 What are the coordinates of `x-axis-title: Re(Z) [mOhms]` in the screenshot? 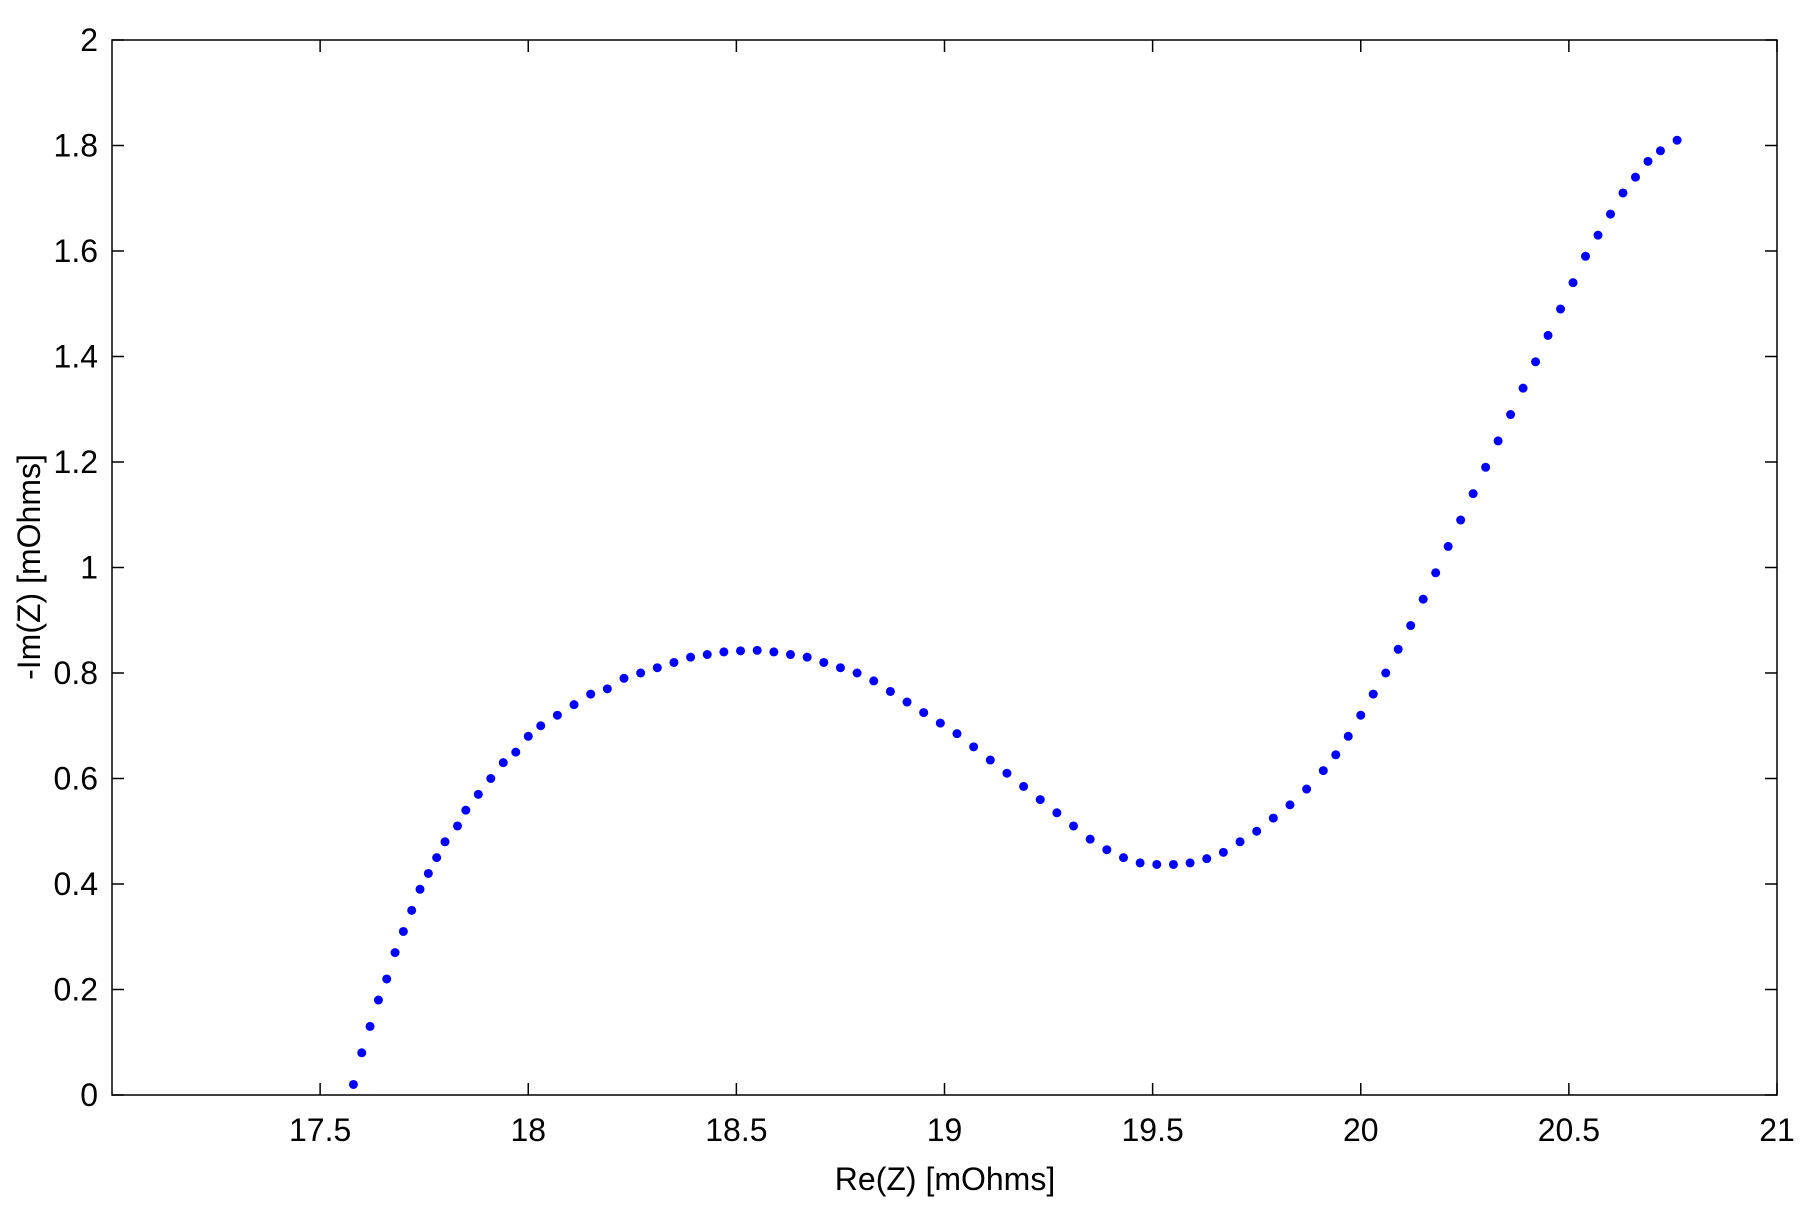 It's located at (945, 1179).